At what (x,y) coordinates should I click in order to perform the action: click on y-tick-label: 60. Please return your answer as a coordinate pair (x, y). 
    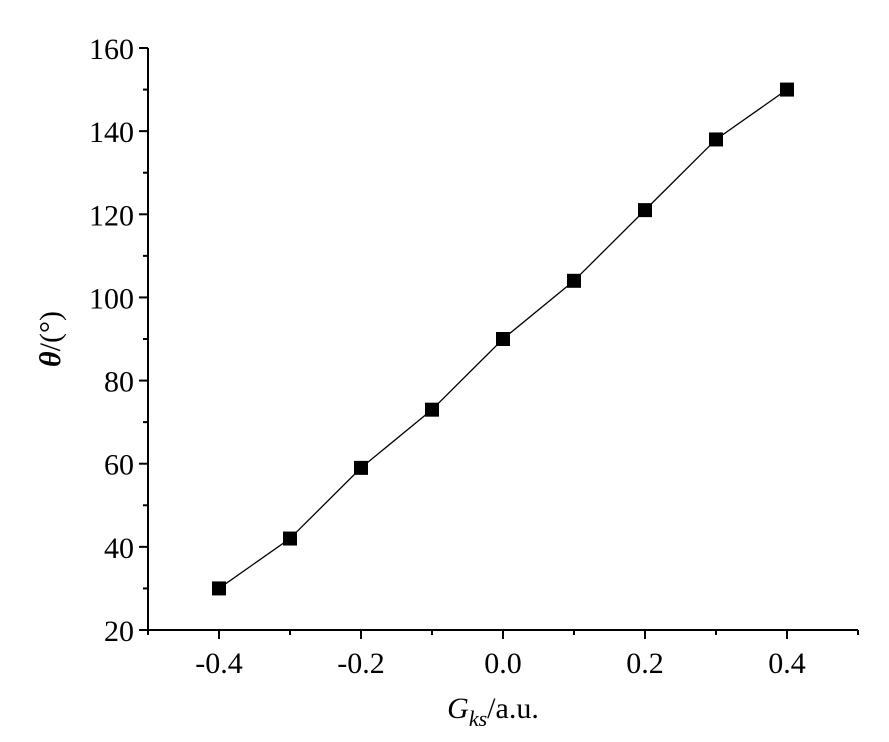
    Looking at the image, I should click on (119, 465).